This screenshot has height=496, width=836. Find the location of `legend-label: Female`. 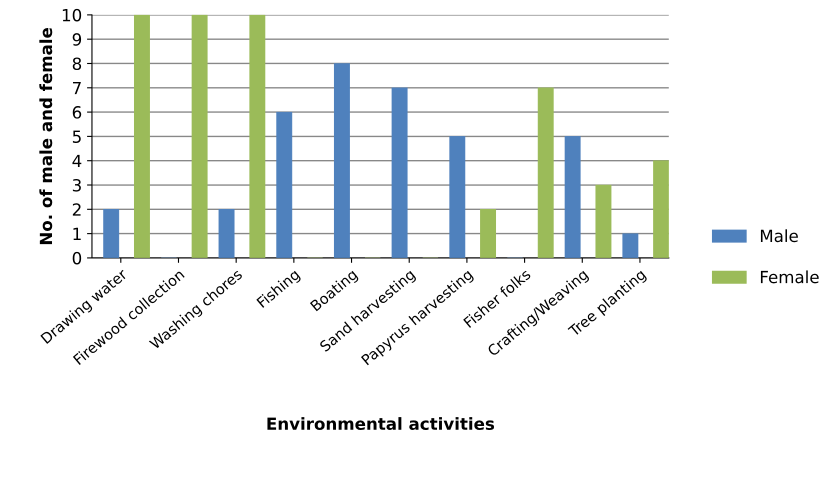

legend-label: Female is located at coordinates (789, 277).